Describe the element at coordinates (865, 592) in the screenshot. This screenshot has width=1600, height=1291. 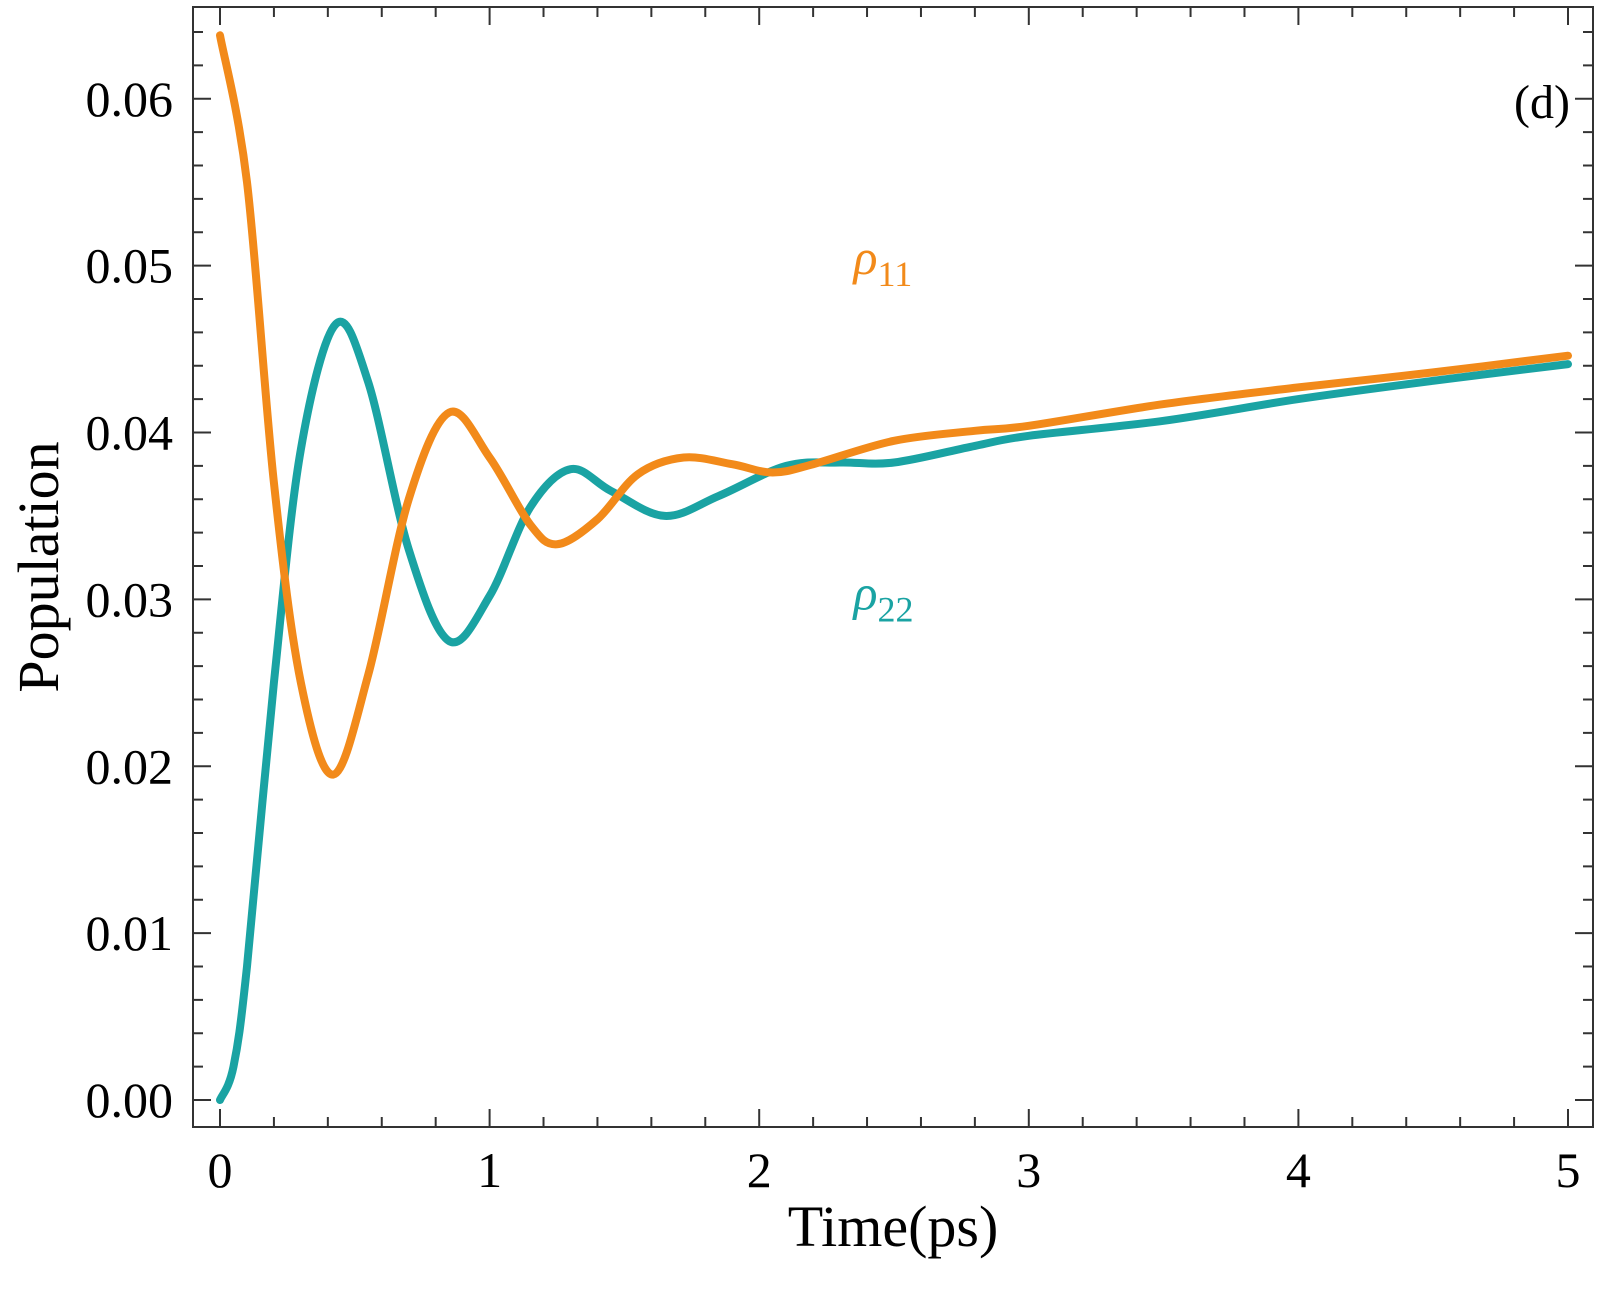
I see `series-label-rho22-symbol: ρ` at that location.